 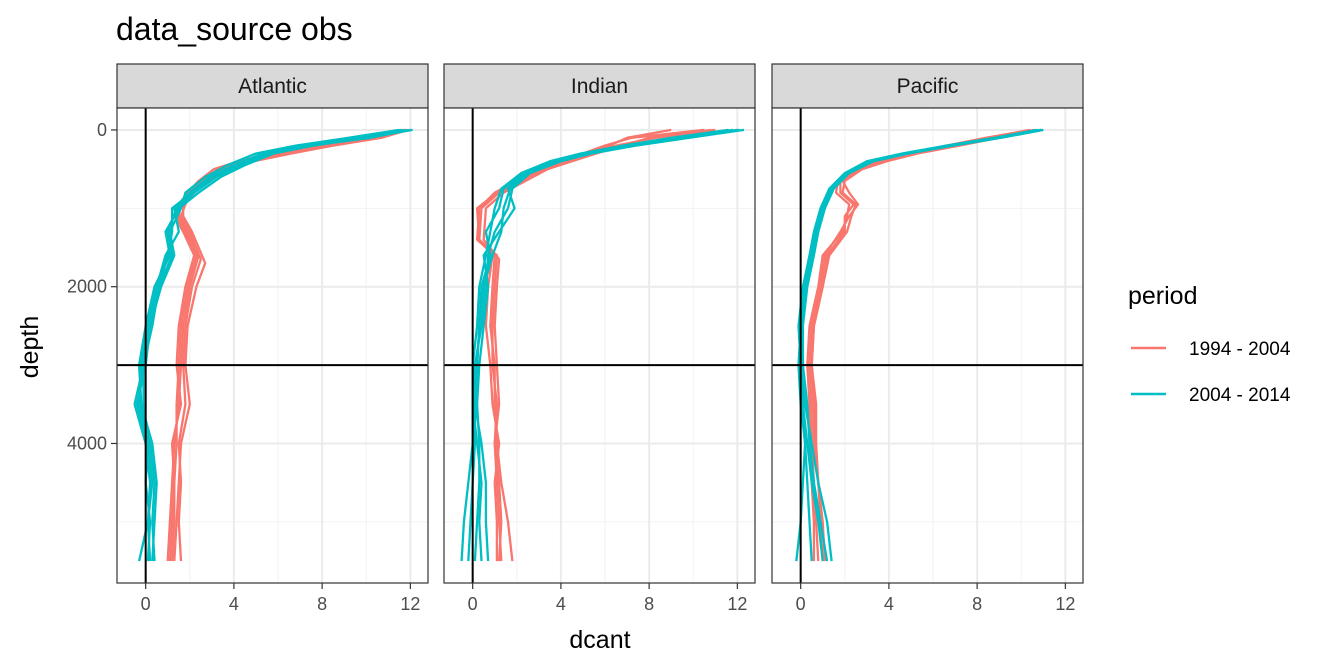 I want to click on legend-title: period, so click(x=1163, y=296).